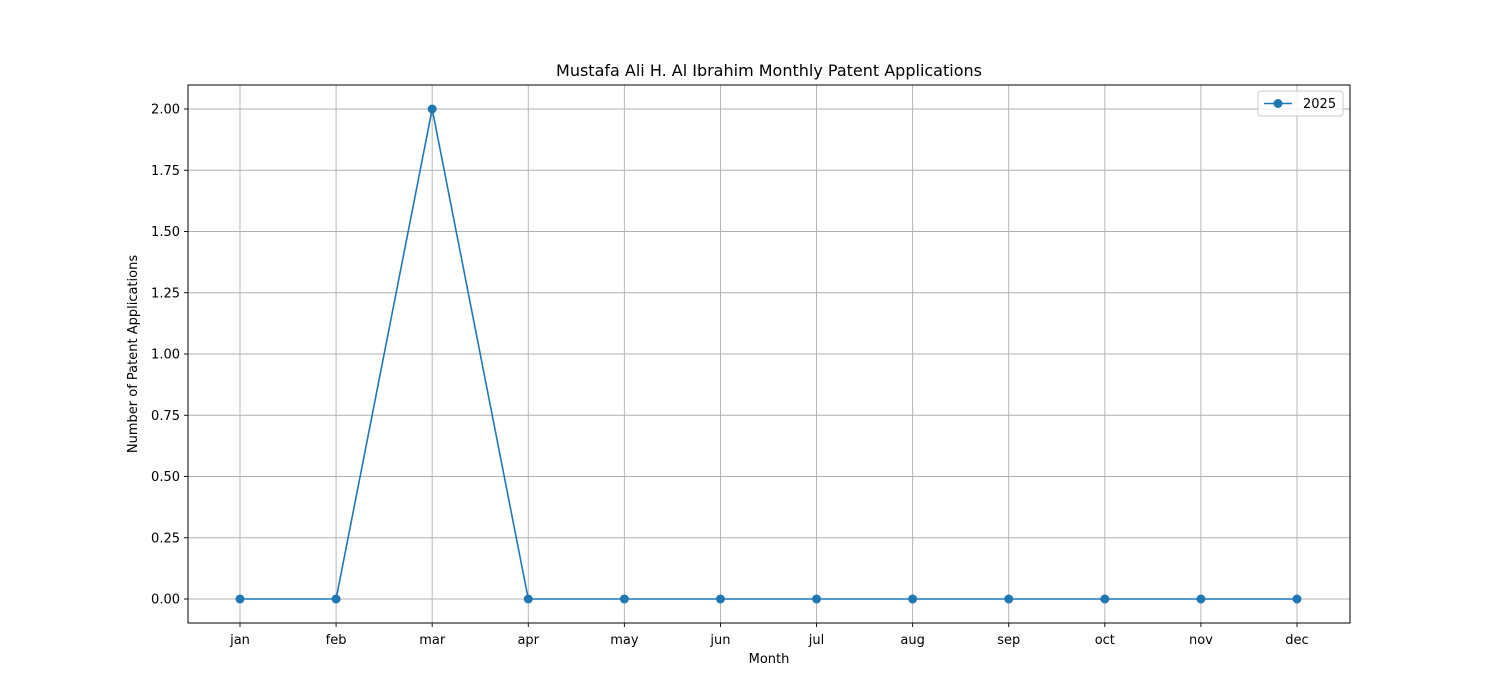  I want to click on x-tick-label-dec: dec, so click(1296, 640).